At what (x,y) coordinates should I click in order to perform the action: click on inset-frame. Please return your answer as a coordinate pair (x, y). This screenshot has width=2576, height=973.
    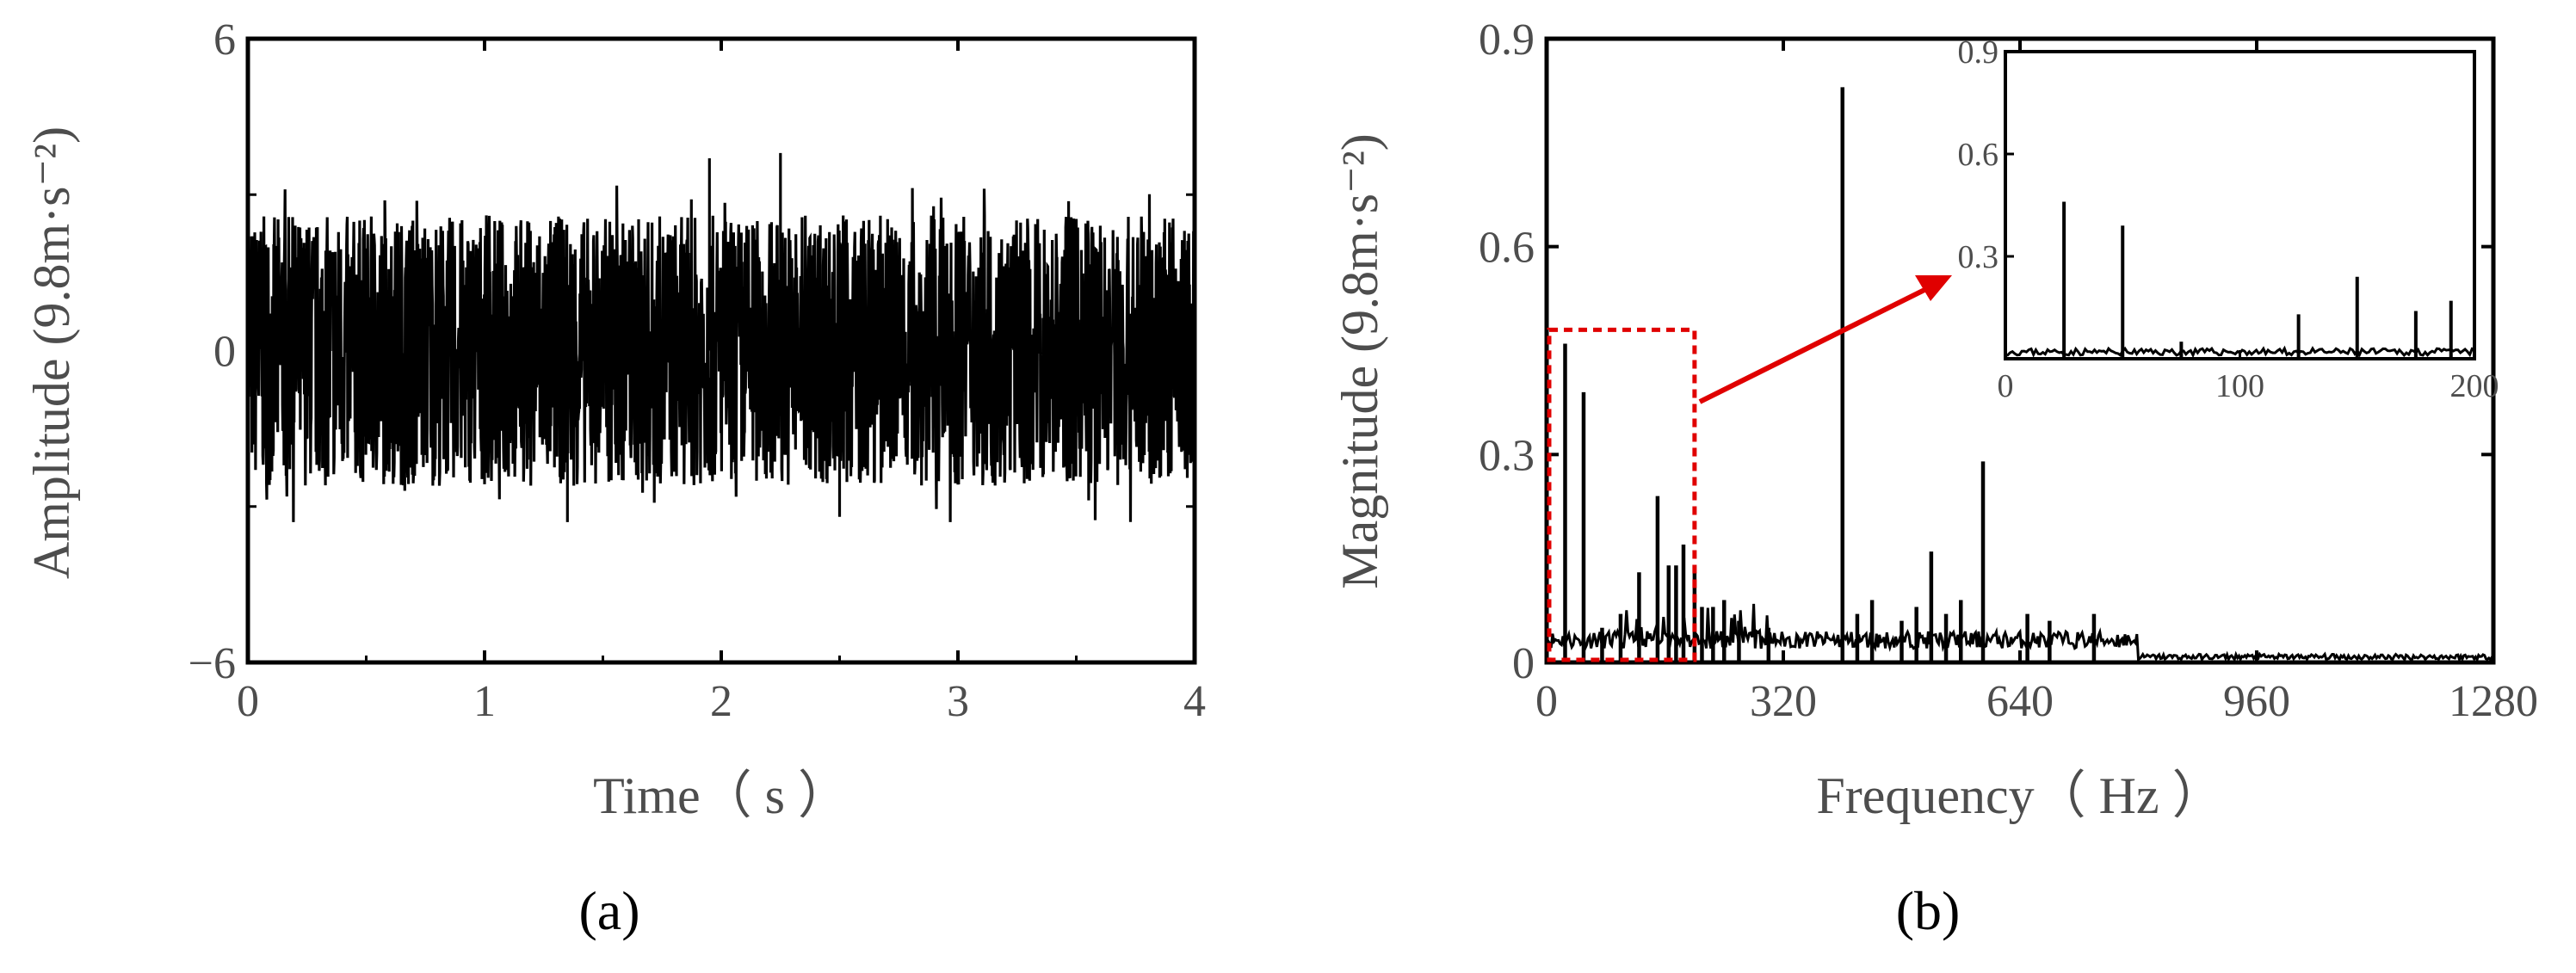
    Looking at the image, I should click on (2240, 205).